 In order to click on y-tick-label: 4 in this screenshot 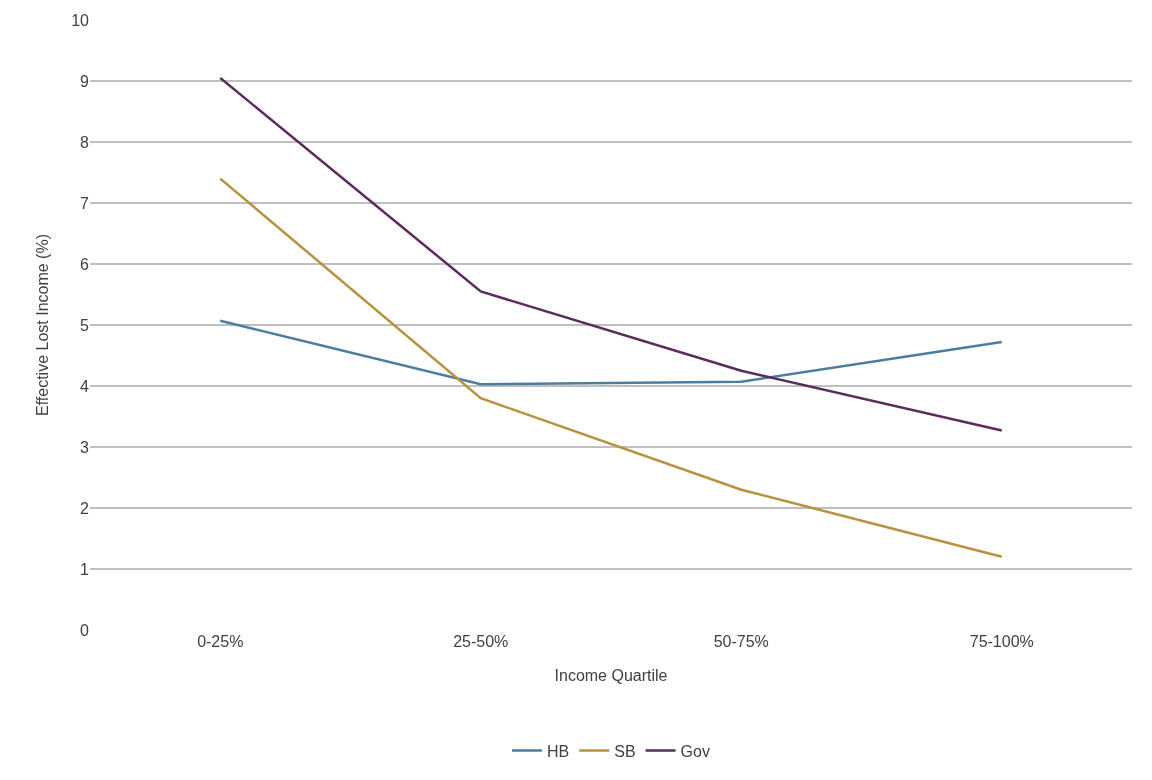, I will do `click(85, 386)`.